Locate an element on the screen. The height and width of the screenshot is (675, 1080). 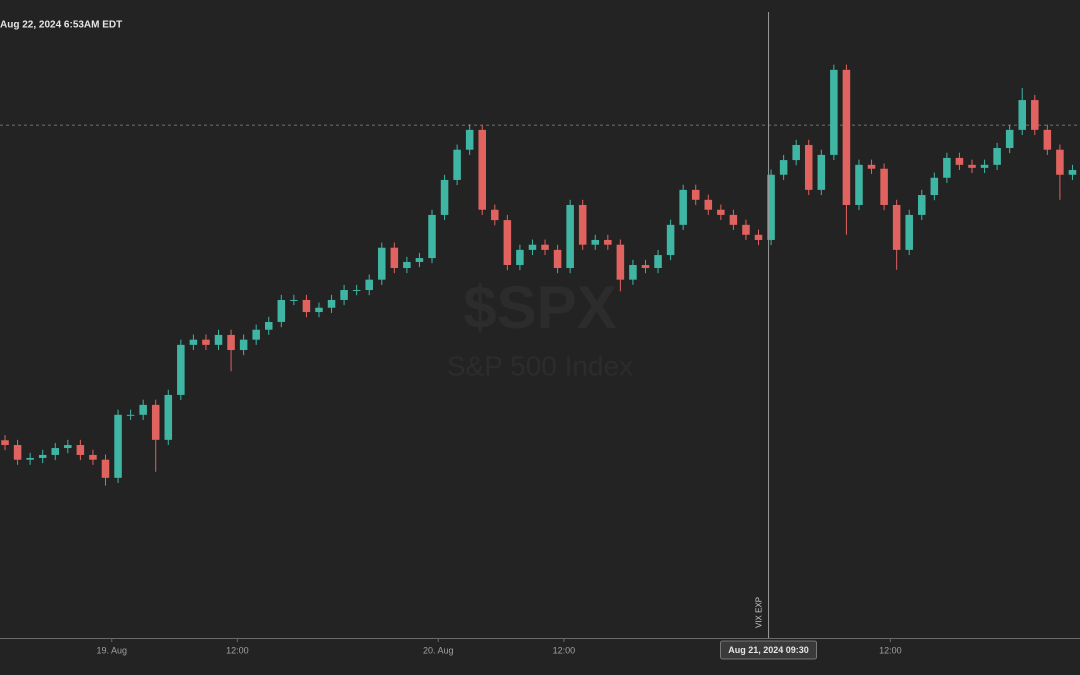
x-tick-label: 20. Aug is located at coordinates (438, 650).